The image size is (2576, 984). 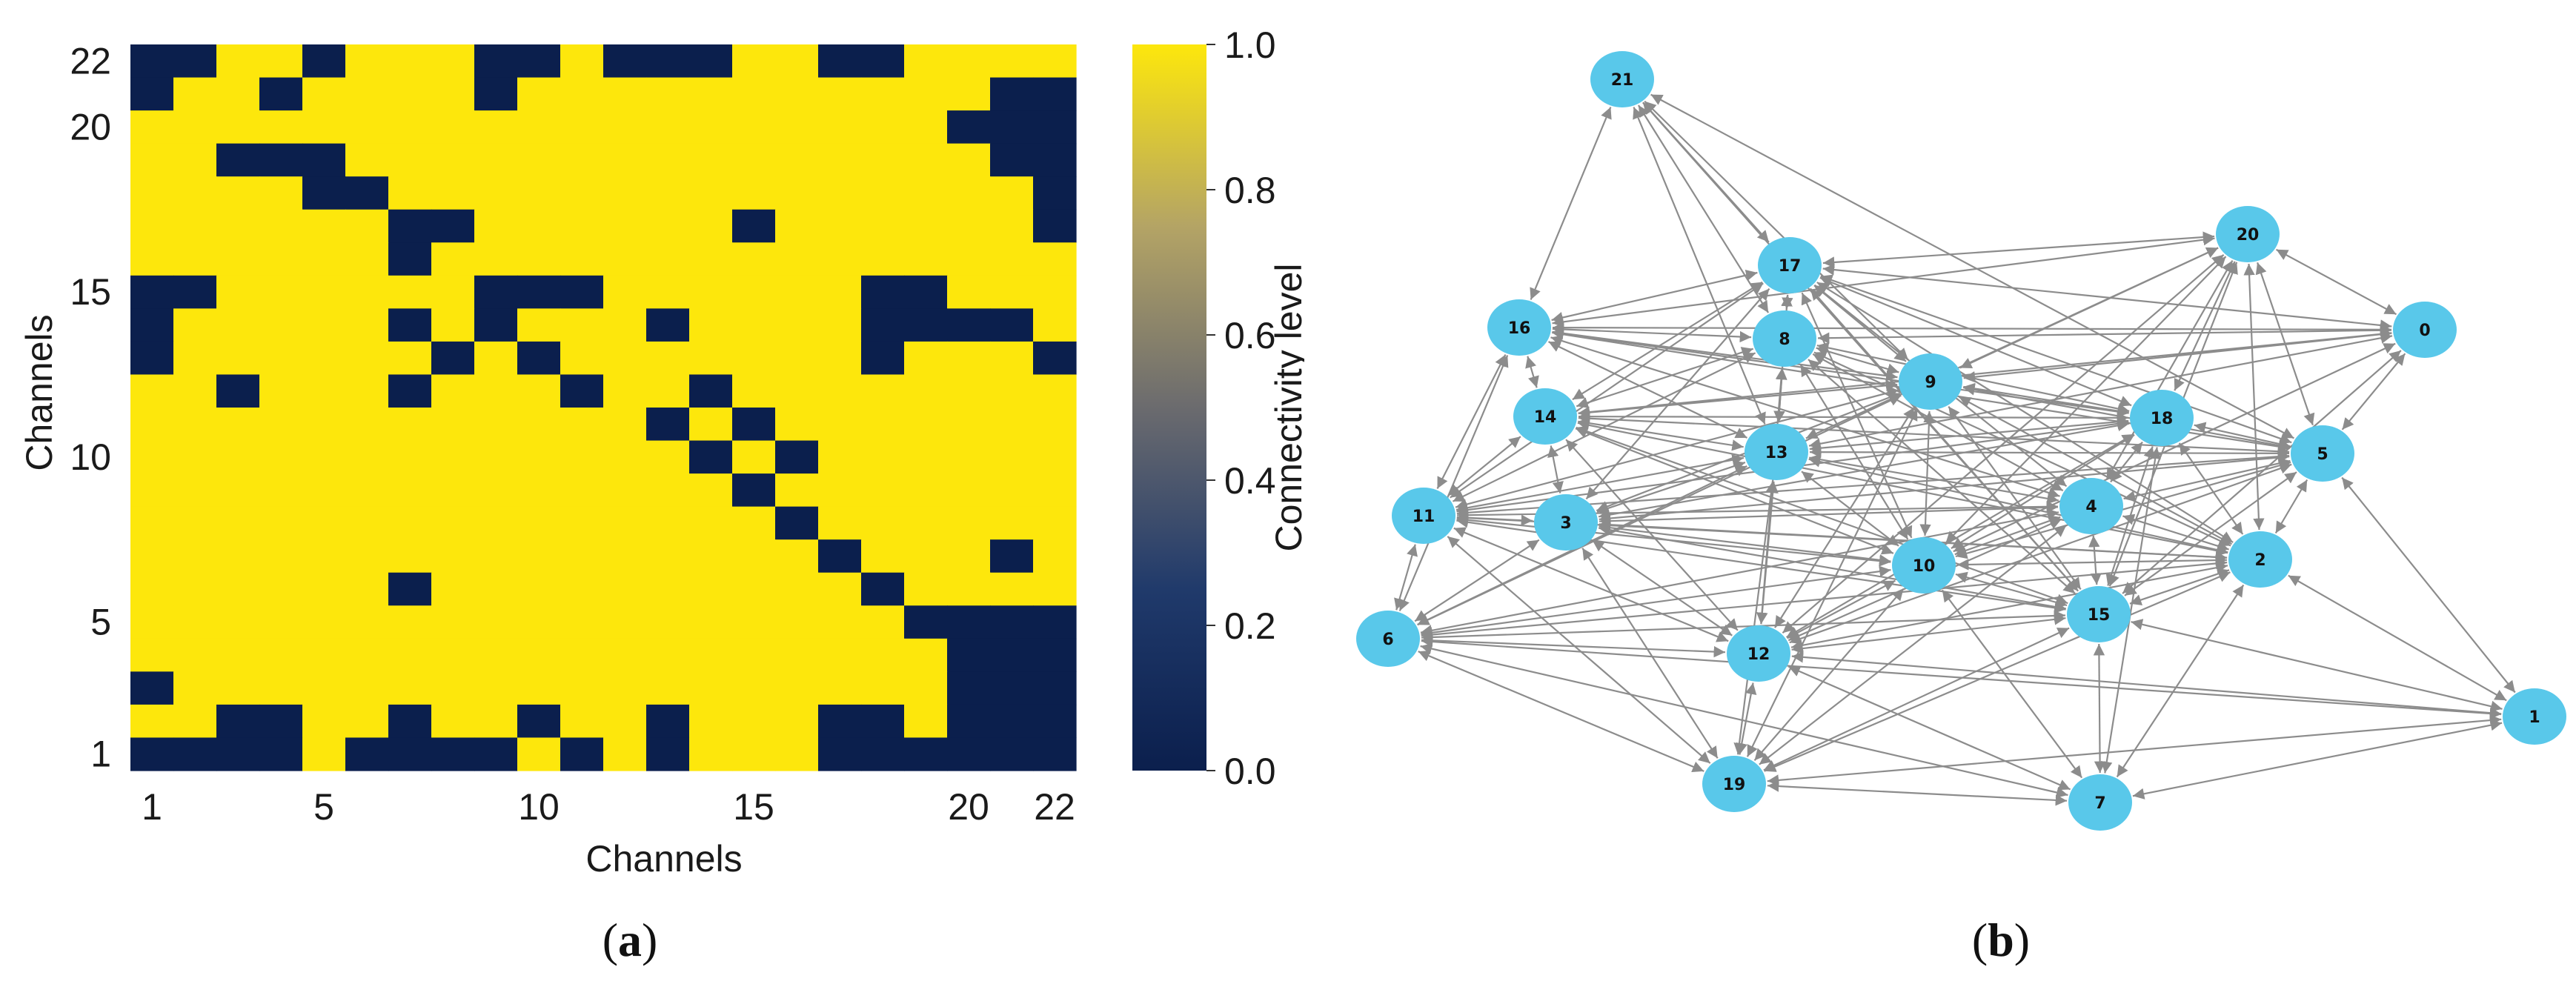 I want to click on heatmap-cell-r16-c22, so click(x=1055, y=259).